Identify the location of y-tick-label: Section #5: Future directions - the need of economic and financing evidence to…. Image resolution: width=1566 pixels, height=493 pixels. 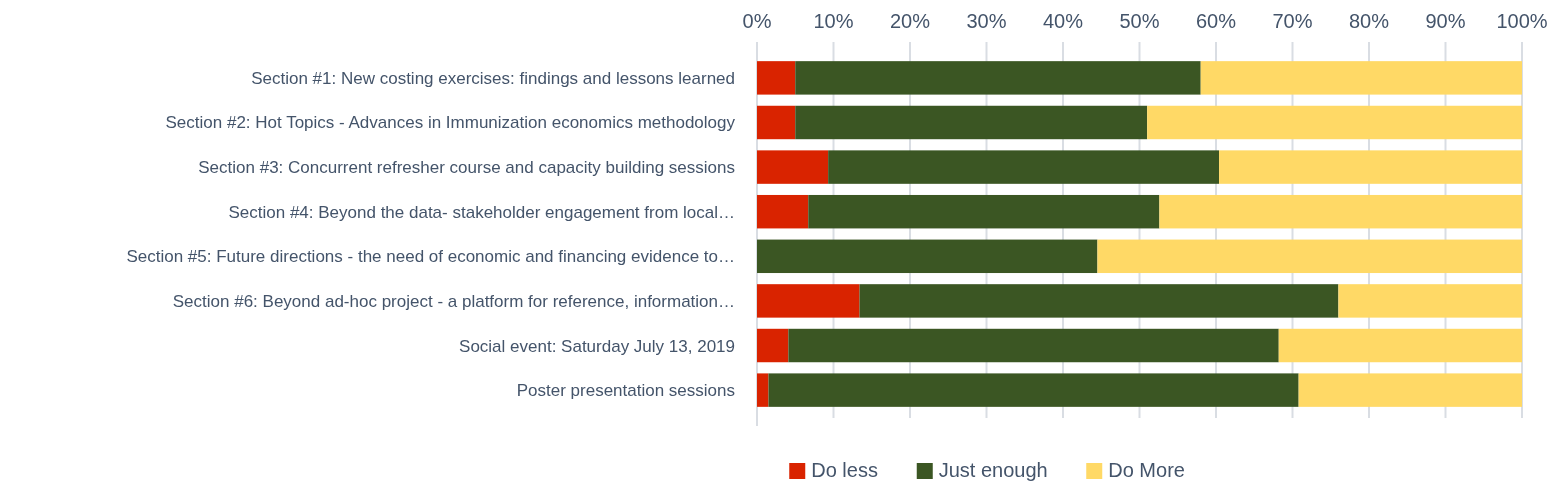
(430, 257).